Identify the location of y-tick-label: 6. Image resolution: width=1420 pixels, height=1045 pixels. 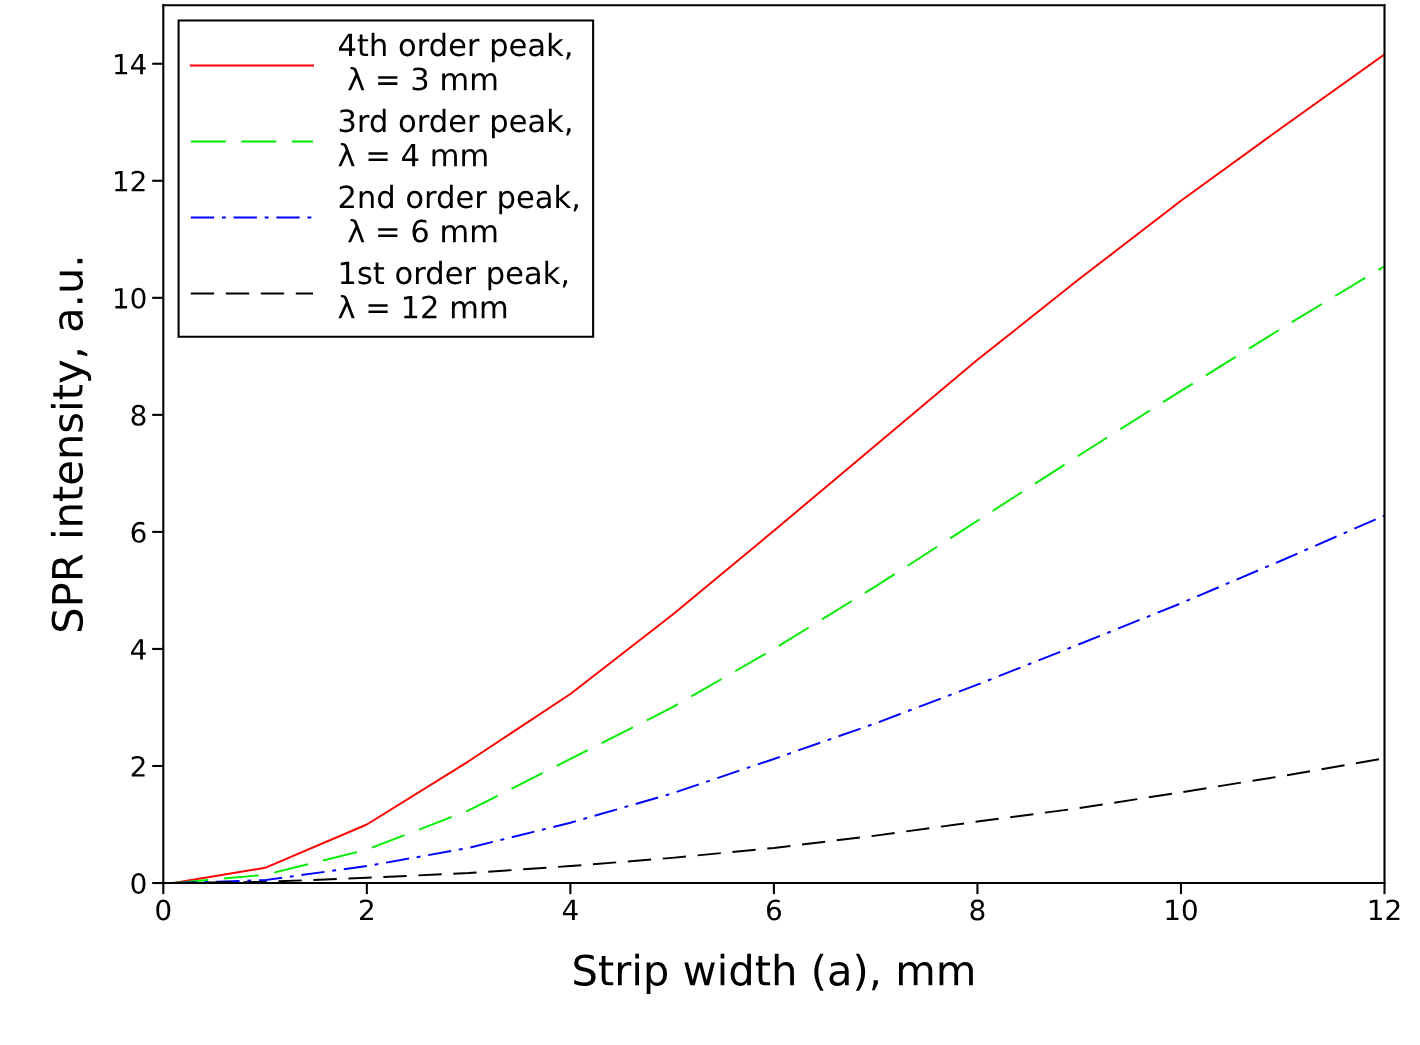
(138, 532).